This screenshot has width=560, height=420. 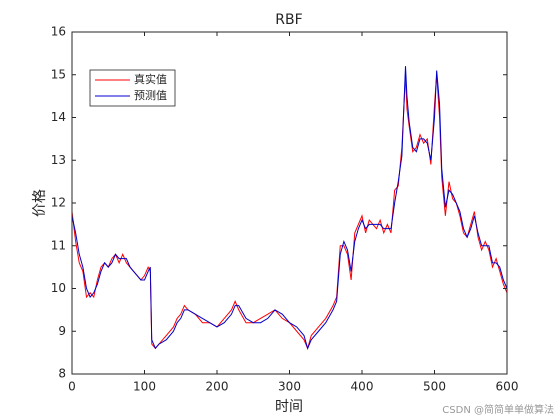 What do you see at coordinates (150, 95) in the screenshot?
I see `legend-label: 预测值` at bounding box center [150, 95].